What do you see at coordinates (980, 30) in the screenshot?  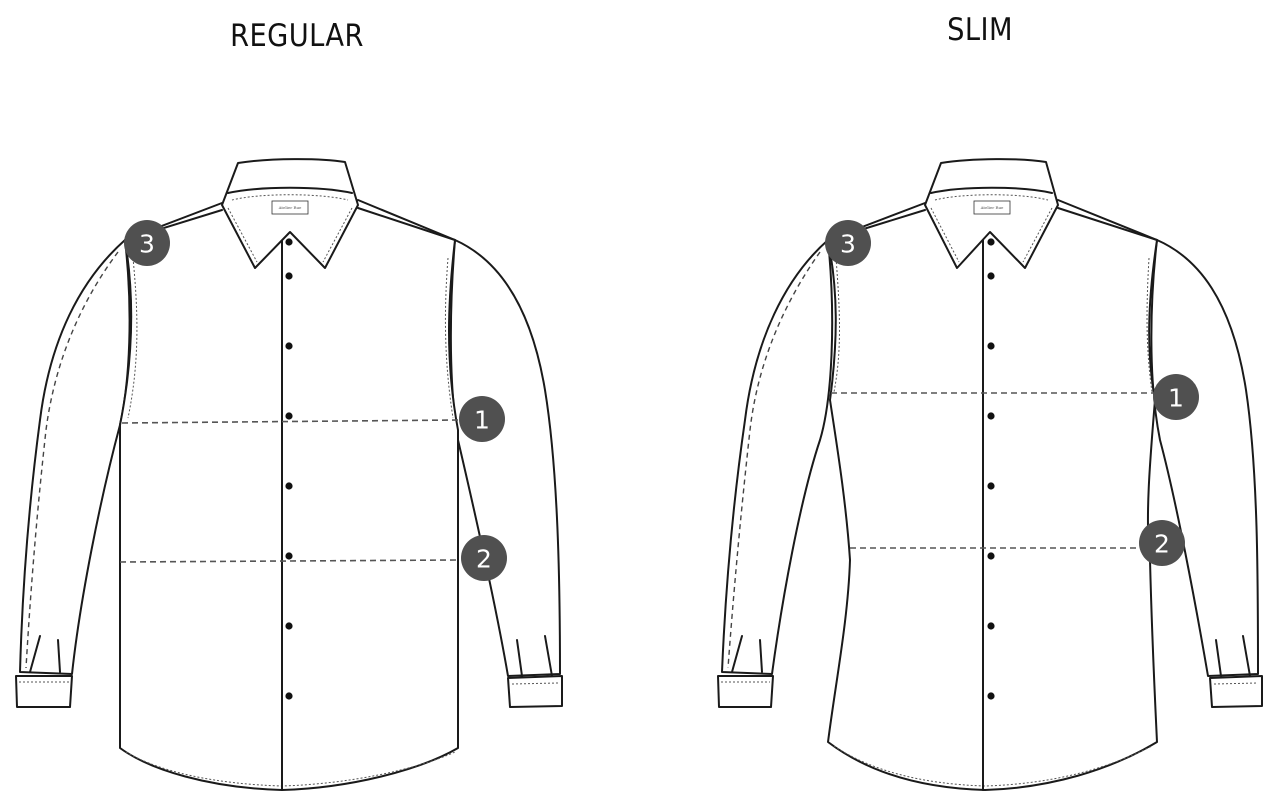 I see `slim-fit-title: SLIM` at bounding box center [980, 30].